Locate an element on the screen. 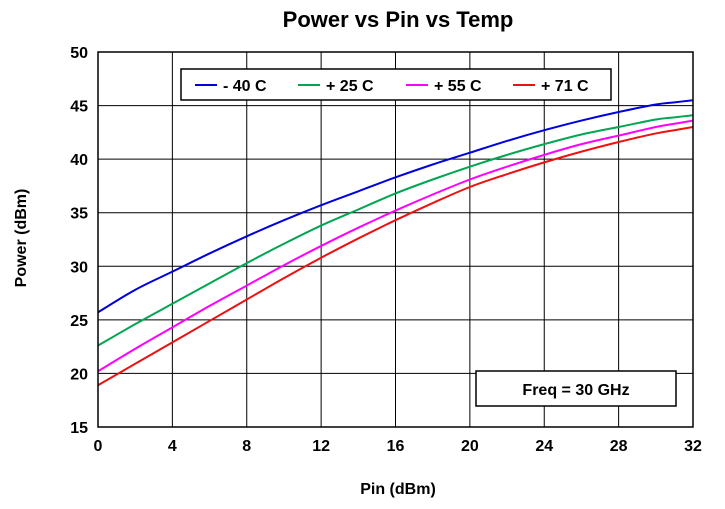  x-tick-label: 8 is located at coordinates (246, 446).